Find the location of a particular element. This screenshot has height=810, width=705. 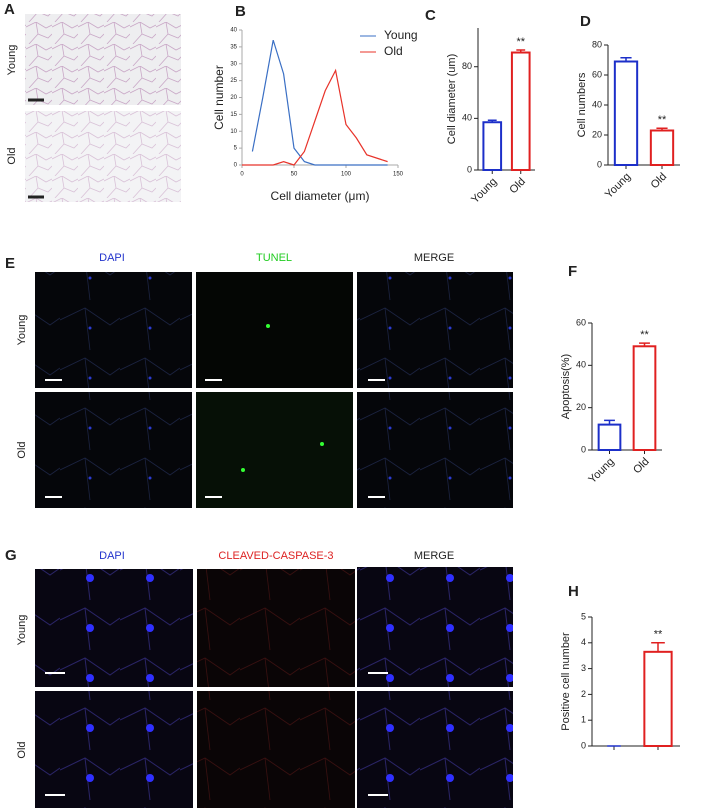

panel-label: G is located at coordinates (11, 555).